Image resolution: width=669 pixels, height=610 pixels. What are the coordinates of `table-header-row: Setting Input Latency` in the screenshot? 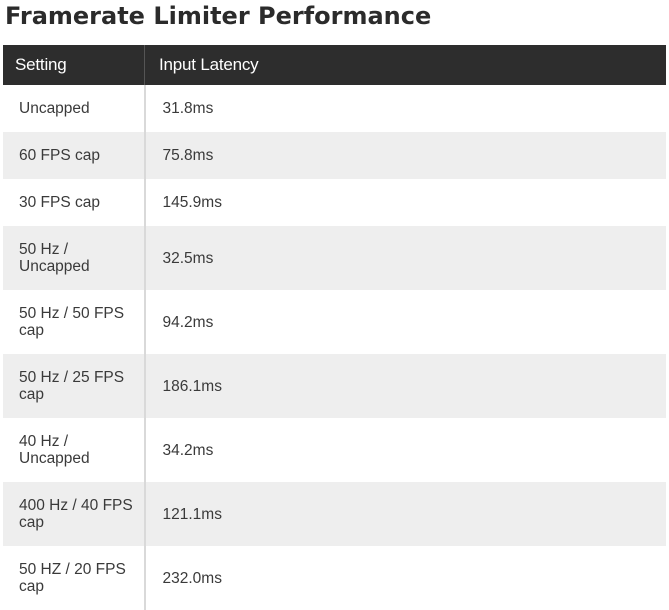 It's located at (334, 65).